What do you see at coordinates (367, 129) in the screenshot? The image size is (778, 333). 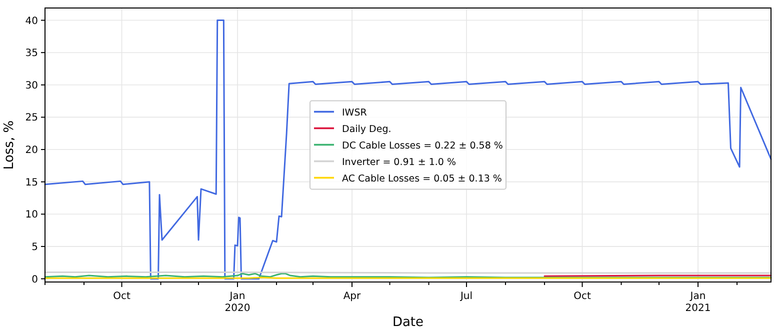 I see `legend-label: Daily Deg.` at bounding box center [367, 129].